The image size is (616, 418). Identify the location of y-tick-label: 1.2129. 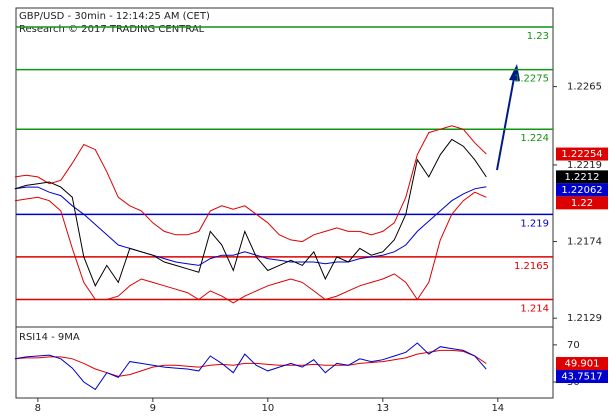
(584, 318).